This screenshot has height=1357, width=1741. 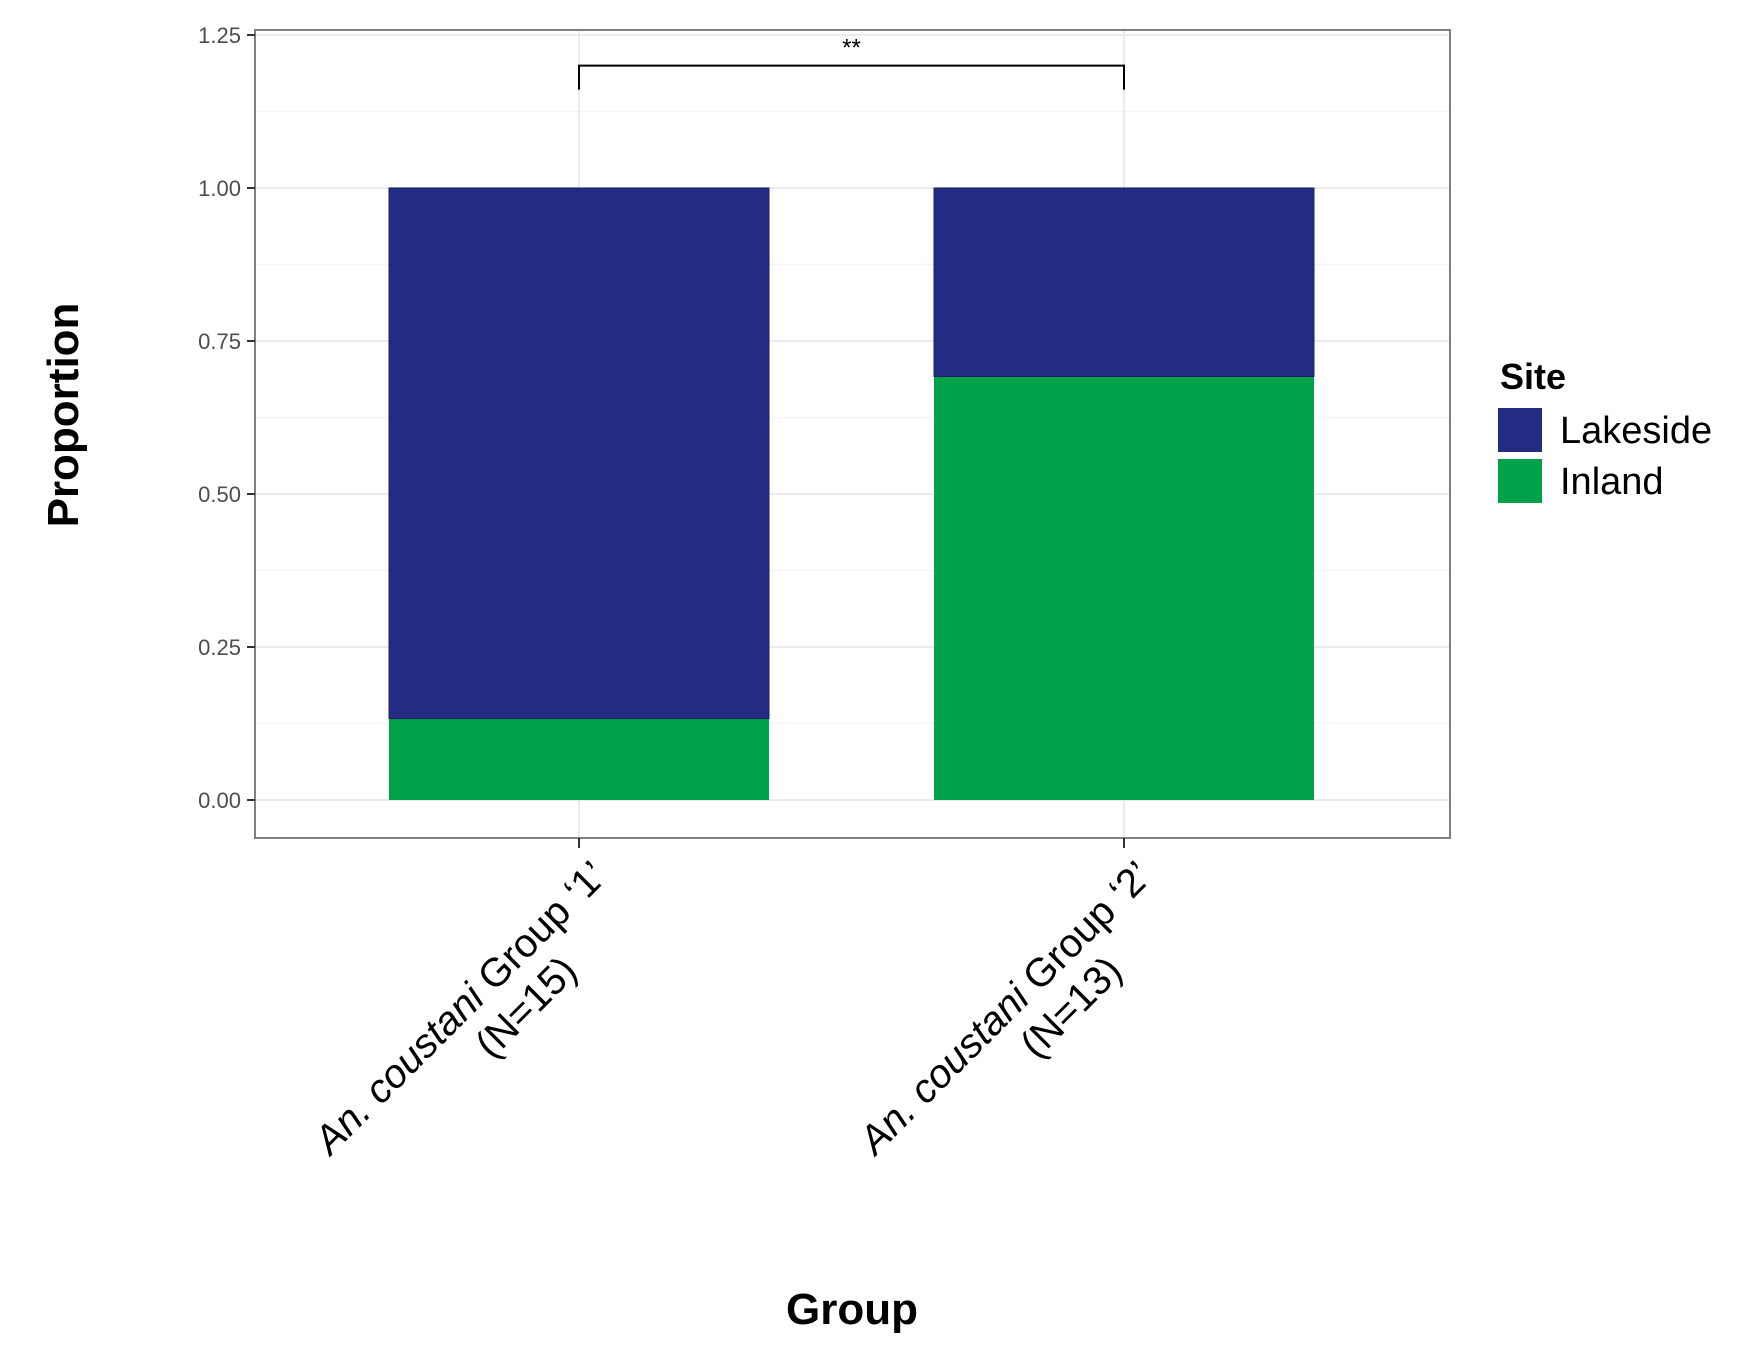 I want to click on y-tick-label: 1.00, so click(x=219, y=188).